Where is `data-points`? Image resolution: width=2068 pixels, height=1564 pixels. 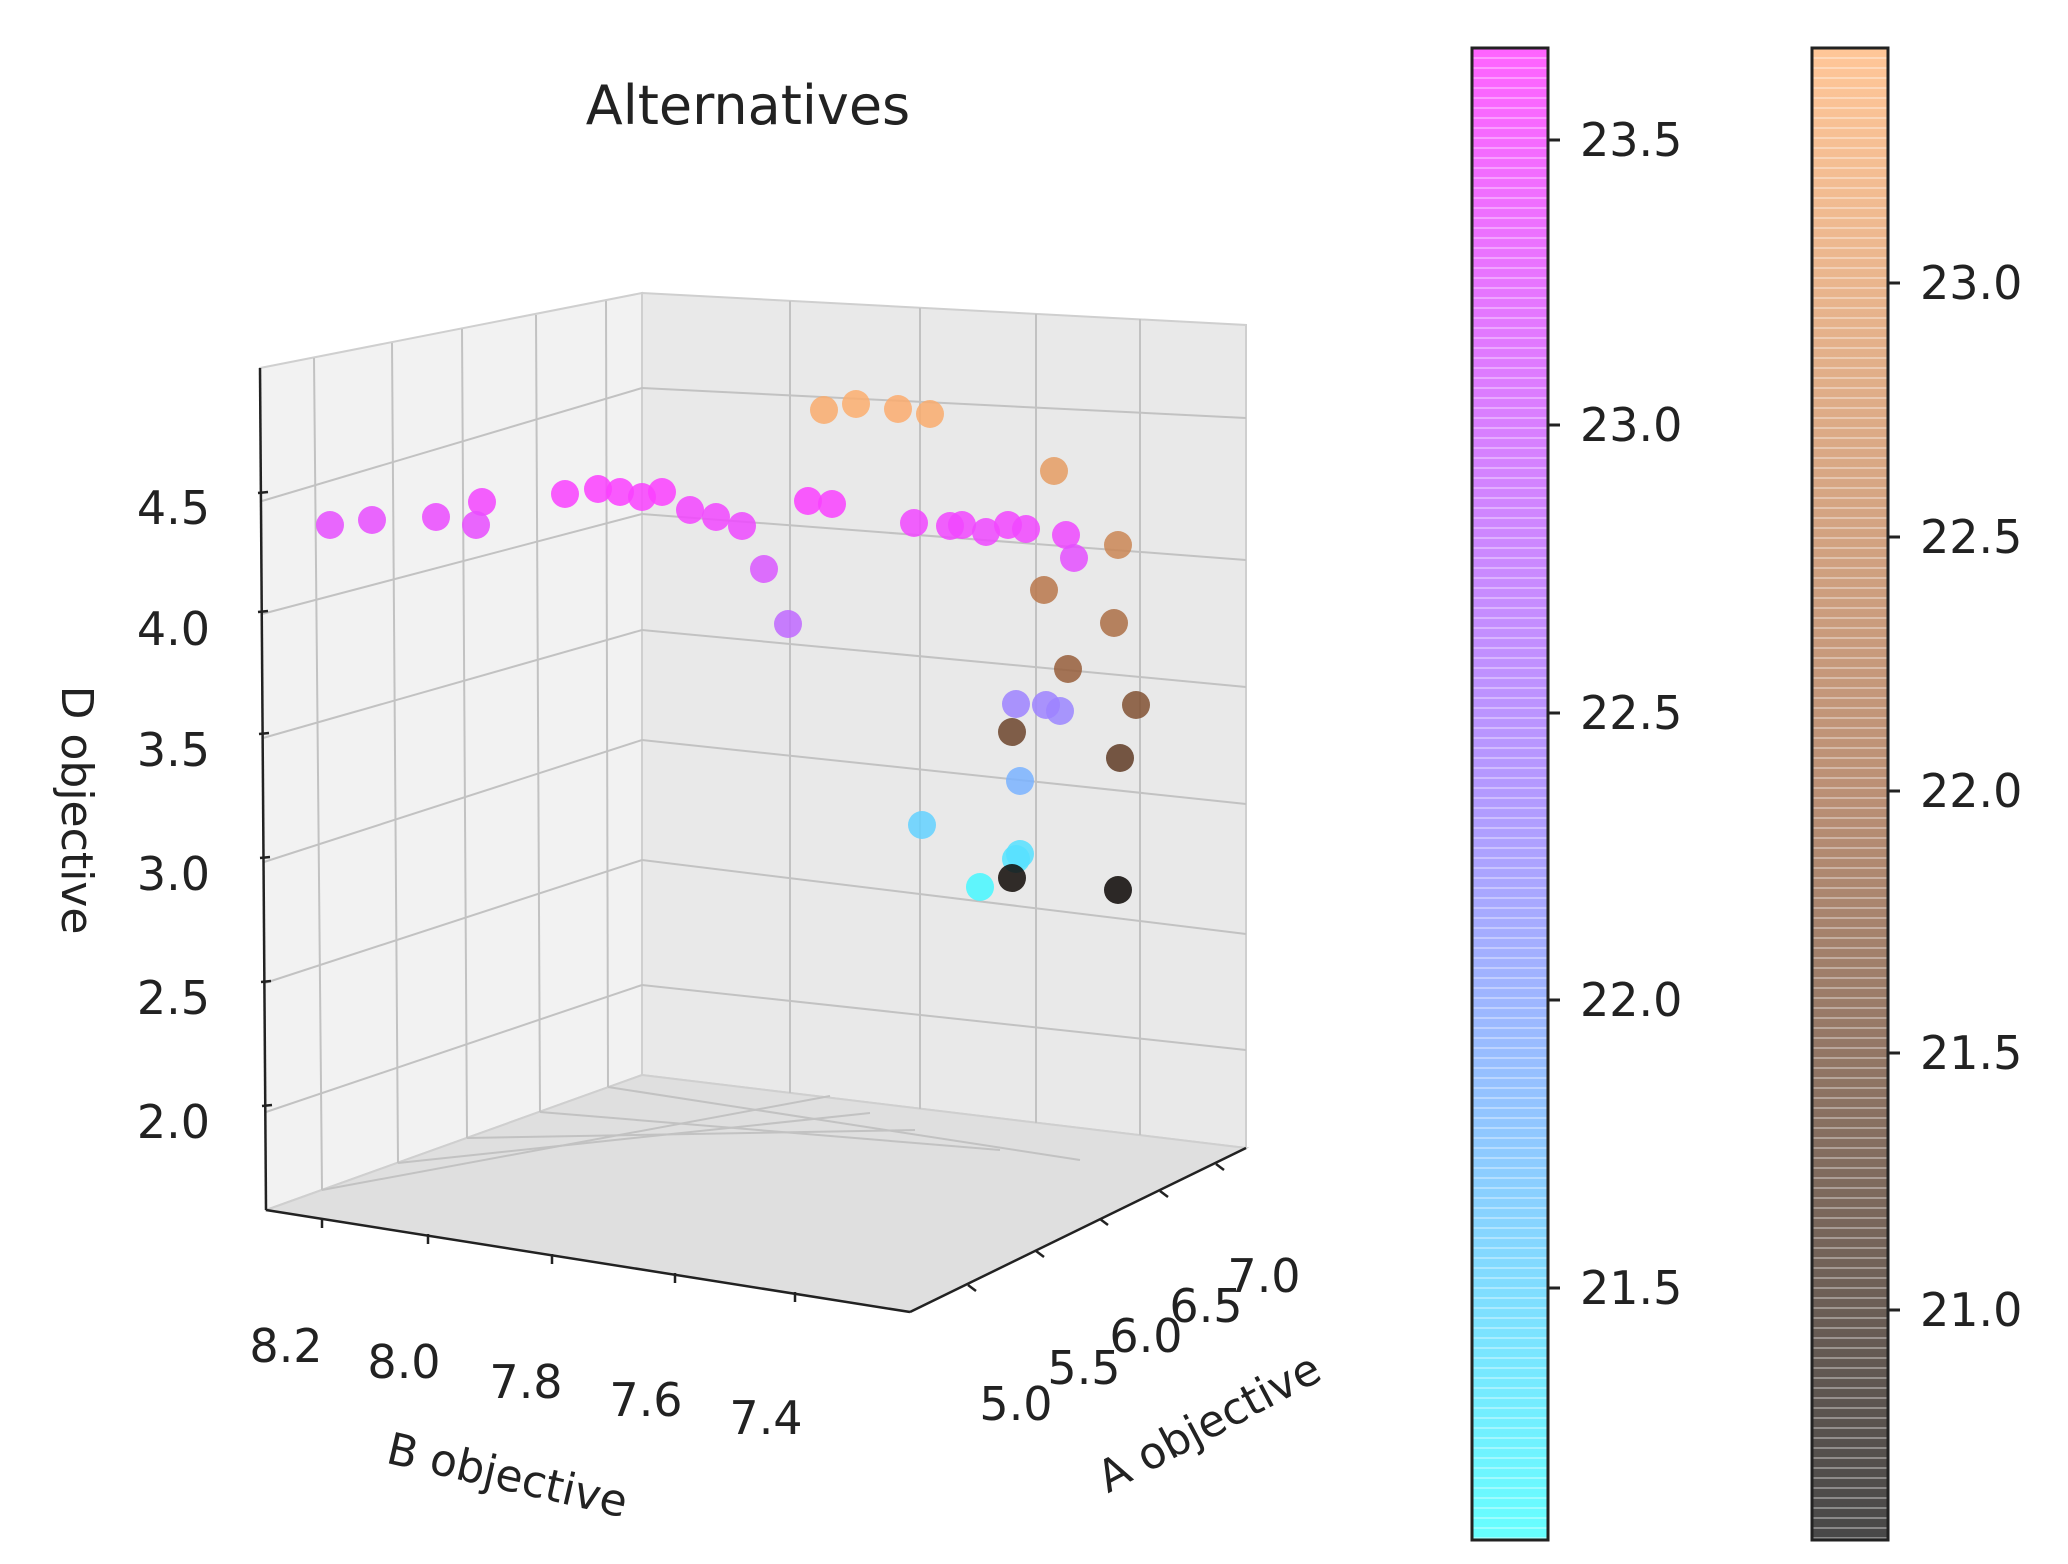 data-points is located at coordinates (733, 647).